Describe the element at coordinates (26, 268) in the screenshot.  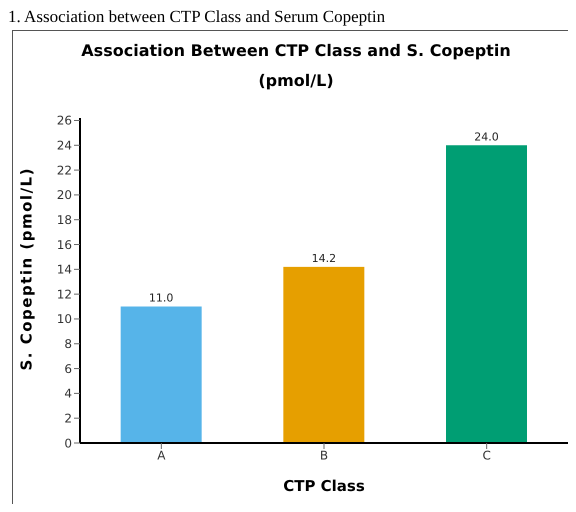
I see `y-axis-title: S. Copeptin (pmol/L)` at that location.